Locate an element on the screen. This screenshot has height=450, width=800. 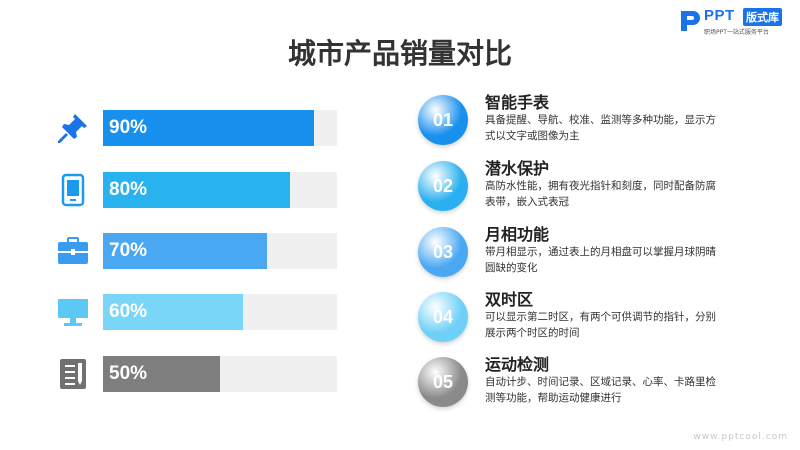
feature-item: 01 智能手表 具备提醒、导航、校准、监测等多种功能，显示方式以文字或图像为主 is located at coordinates (588, 124).